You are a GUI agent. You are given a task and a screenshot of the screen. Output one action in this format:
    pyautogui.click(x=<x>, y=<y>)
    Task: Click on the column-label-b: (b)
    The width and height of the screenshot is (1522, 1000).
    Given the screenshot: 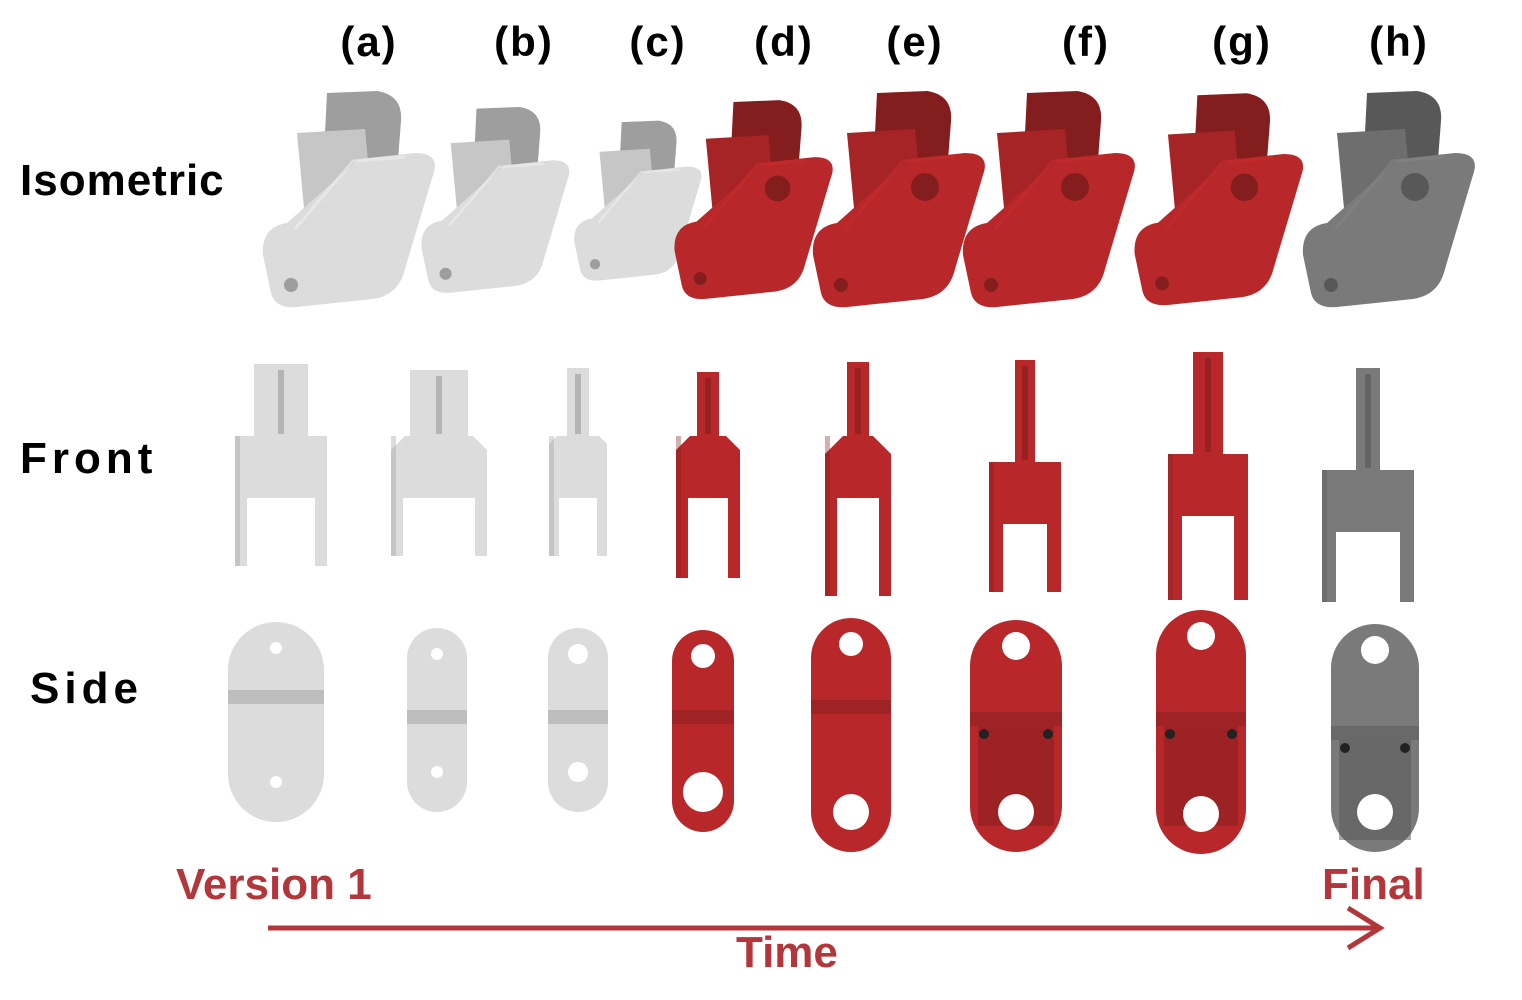 What is the action you would take?
    pyautogui.click(x=524, y=41)
    